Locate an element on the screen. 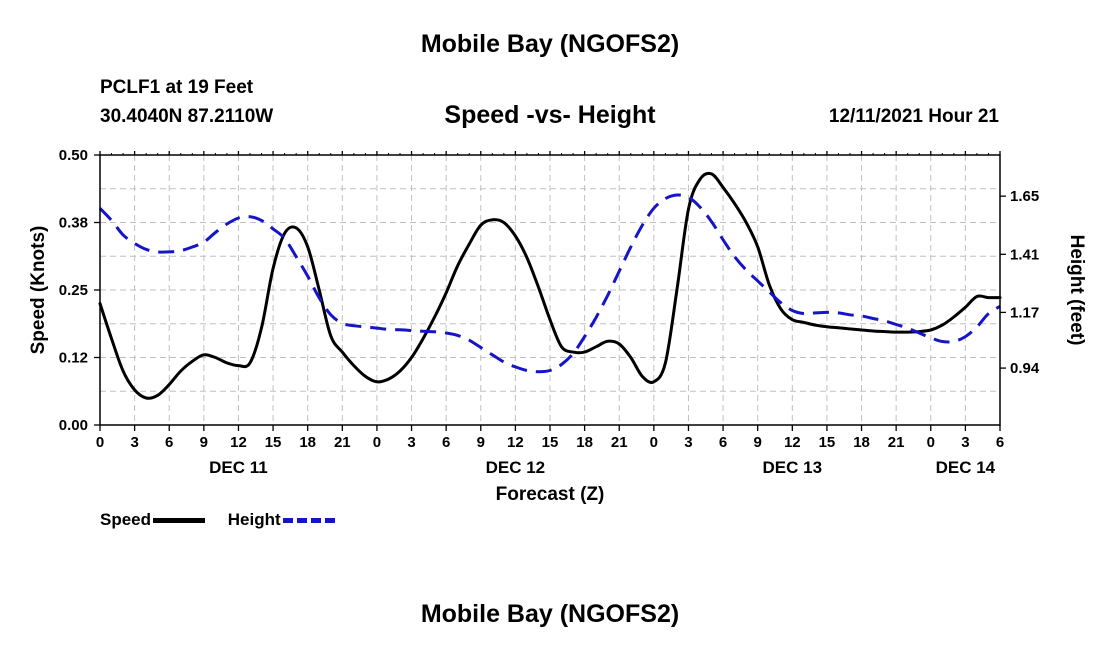  legend-label-speed: Speed is located at coordinates (126, 519).